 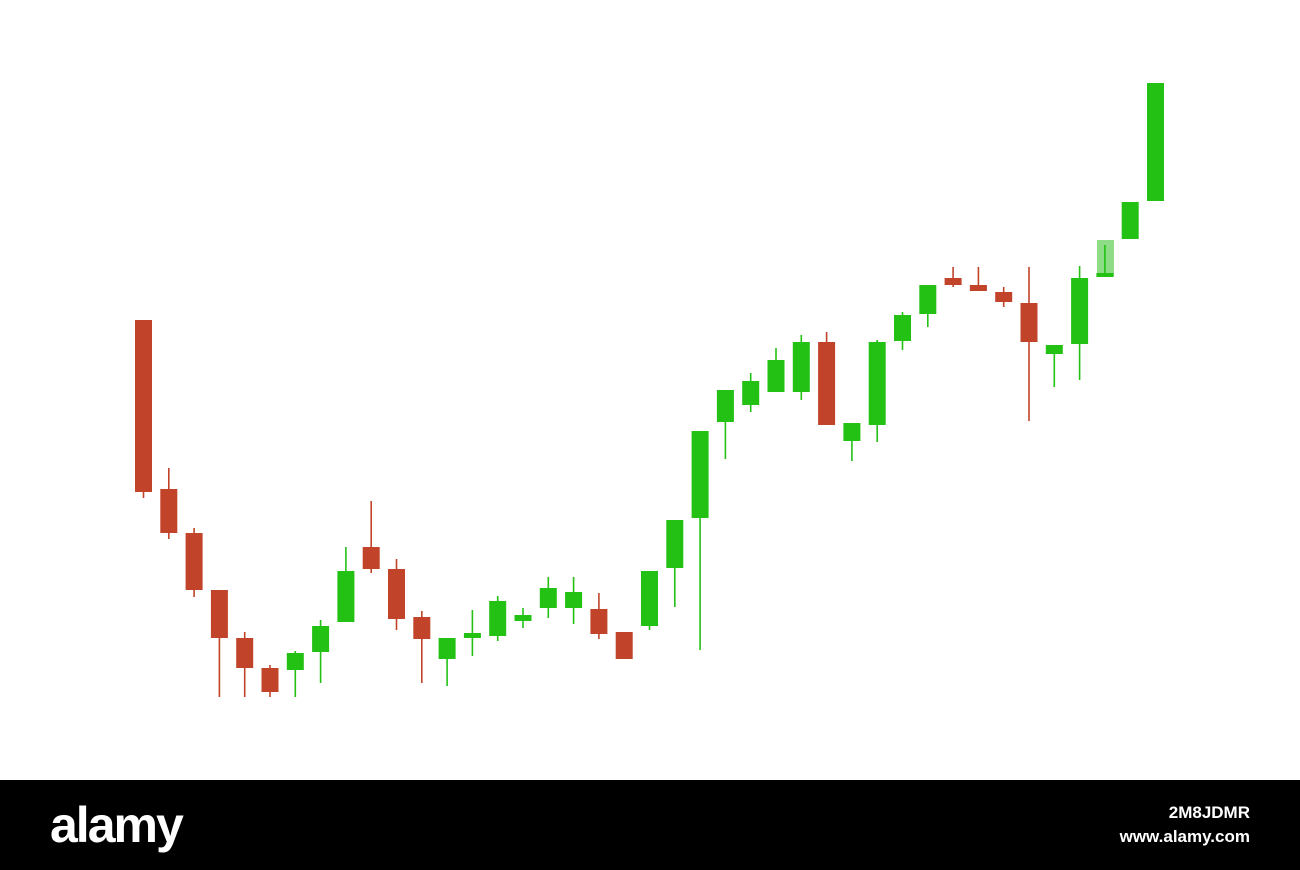 What do you see at coordinates (1184, 836) in the screenshot?
I see `url: www.alamy.com` at bounding box center [1184, 836].